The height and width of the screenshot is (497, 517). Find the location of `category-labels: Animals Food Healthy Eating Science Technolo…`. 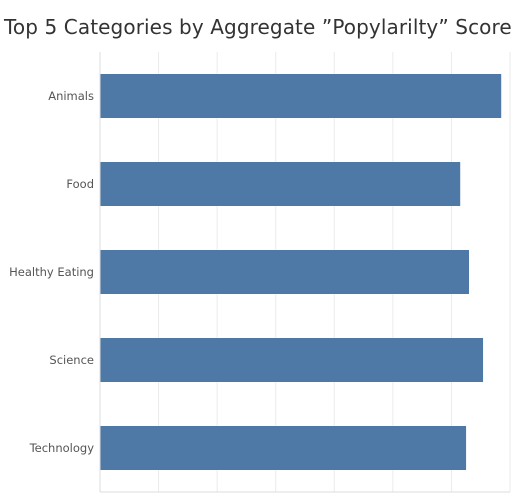

category-labels: Animals Food Healthy Eating Science Technolo… is located at coordinates (51, 272).